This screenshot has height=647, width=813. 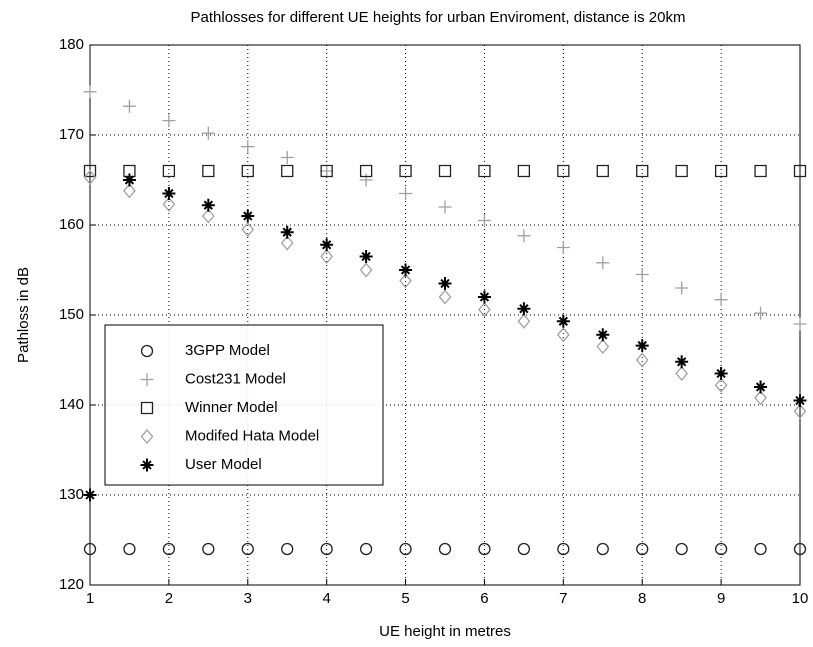 What do you see at coordinates (227, 350) in the screenshot?
I see `legend-label: 3GPP Model` at bounding box center [227, 350].